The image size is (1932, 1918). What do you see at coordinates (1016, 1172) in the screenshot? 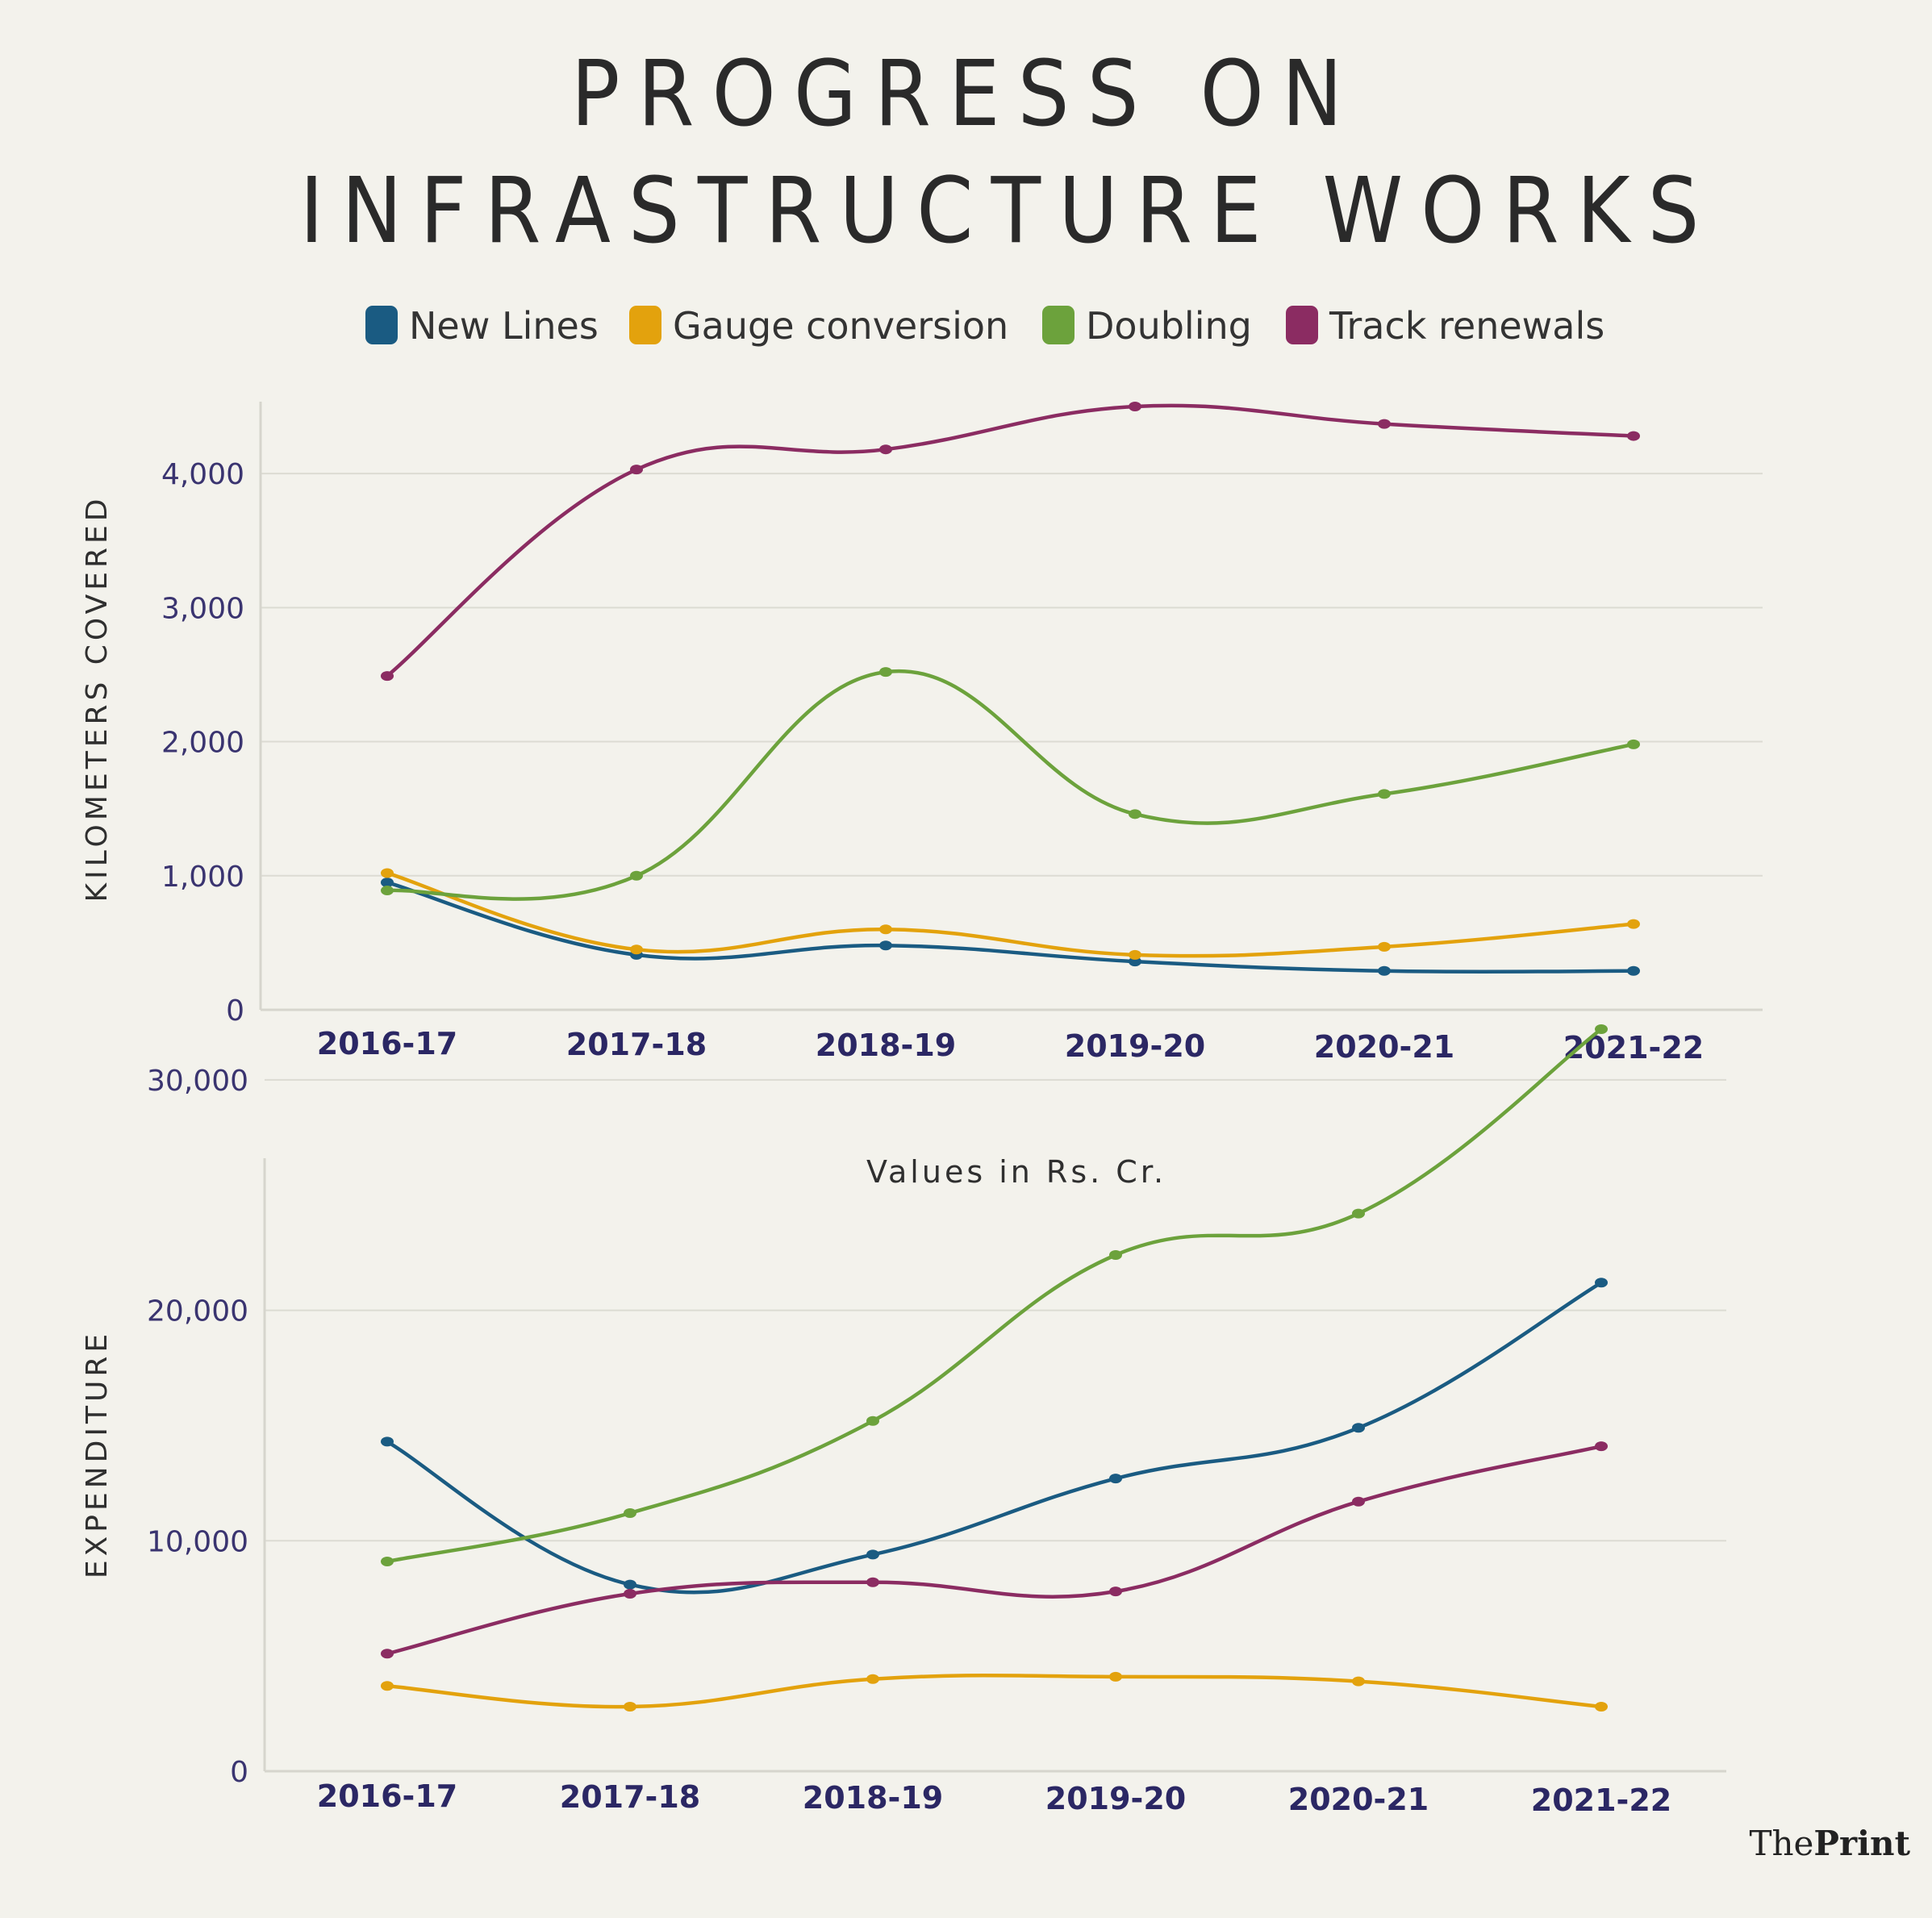
I see `chart-subtitle-values-in-rs-cr: Values in Rs. Cr.` at bounding box center [1016, 1172].